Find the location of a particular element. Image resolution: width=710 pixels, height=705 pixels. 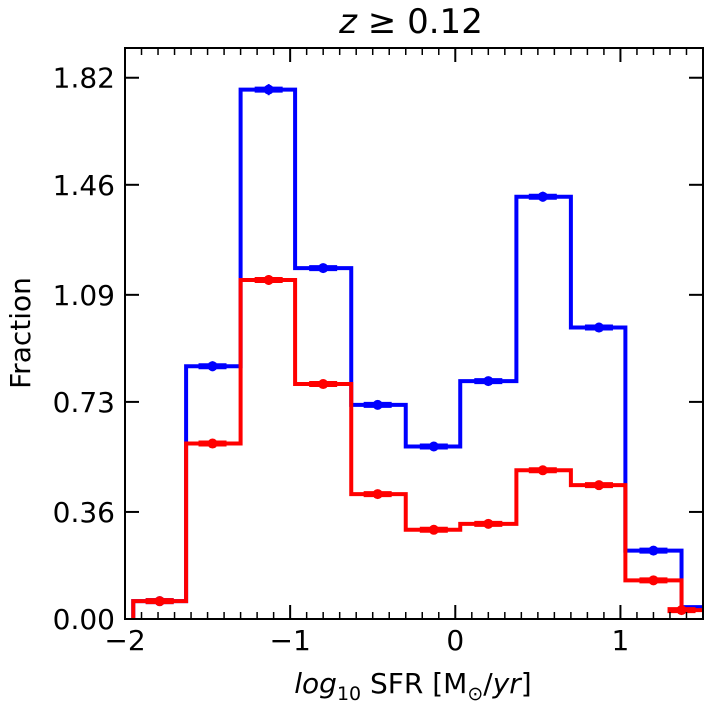

x-tick-label-3: 1 is located at coordinates (621, 640).